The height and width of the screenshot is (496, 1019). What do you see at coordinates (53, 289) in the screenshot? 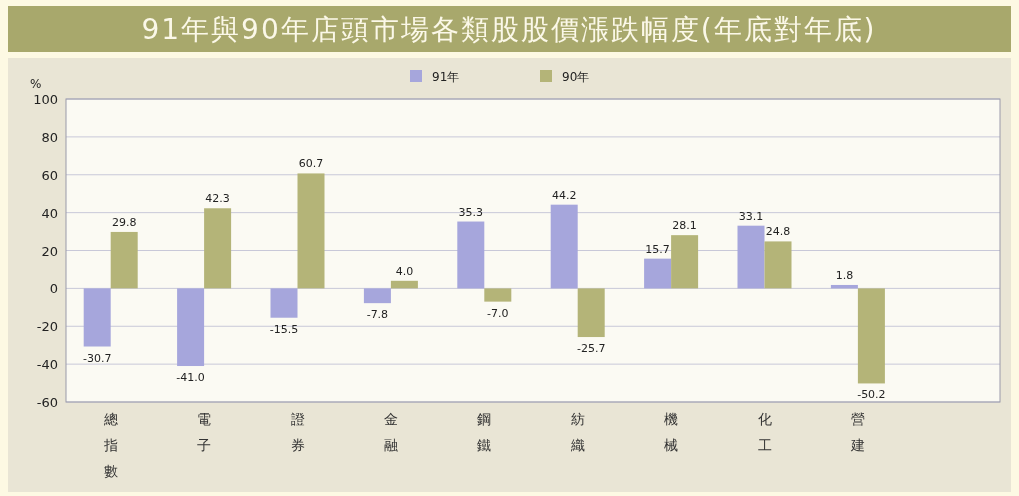
I see `y-tick-label: 0` at bounding box center [53, 289].